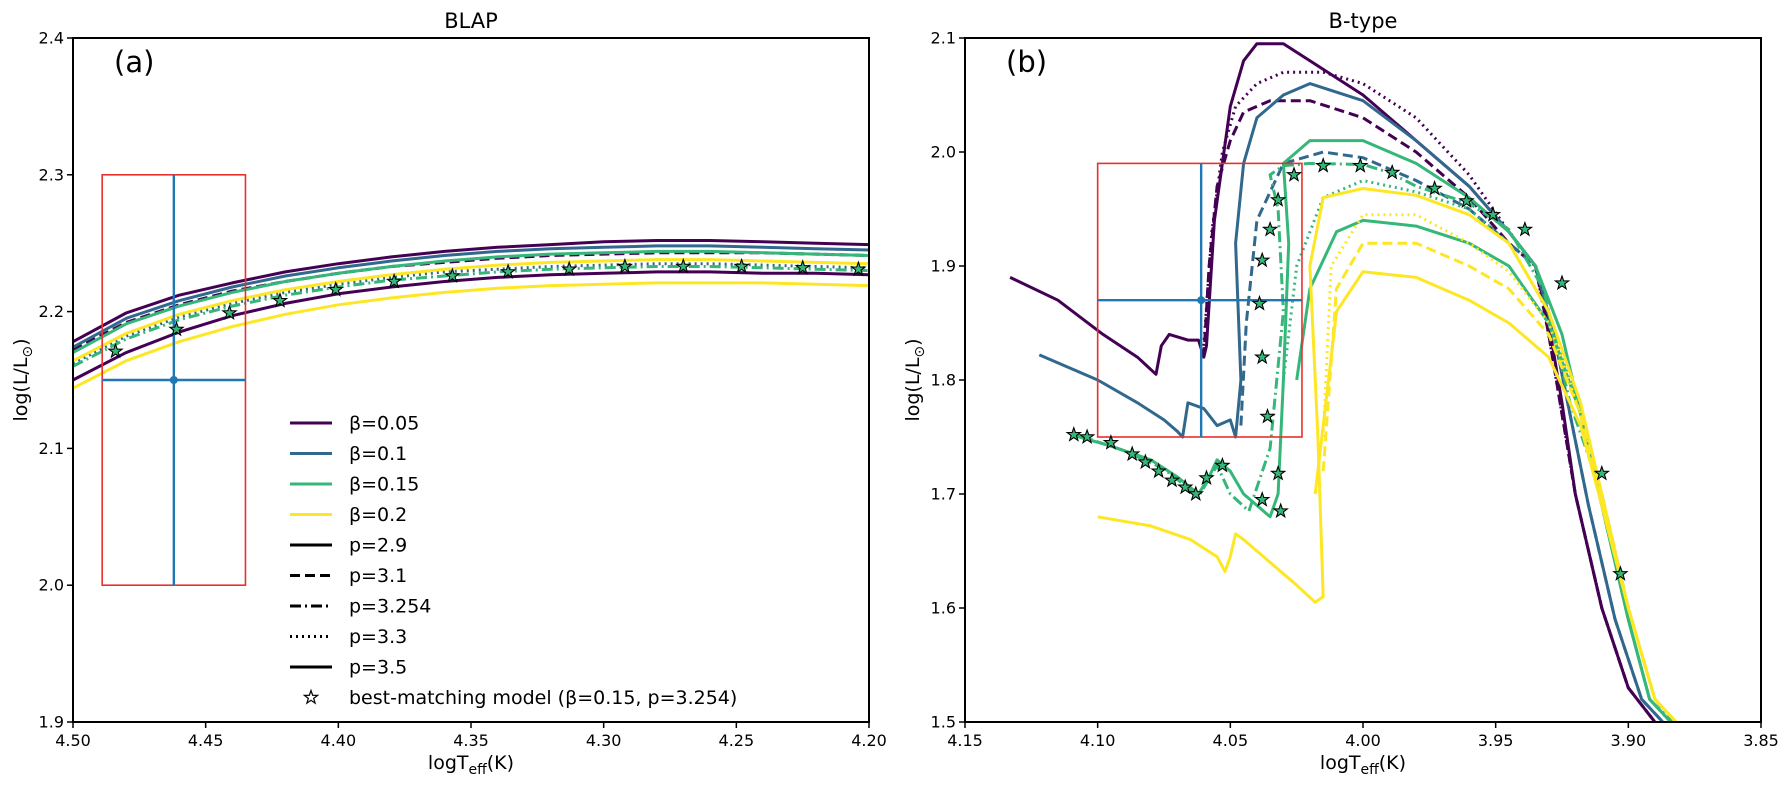 This screenshot has height=787, width=1789. I want to click on y-tick-label-b-4: 1.9, so click(943, 266).